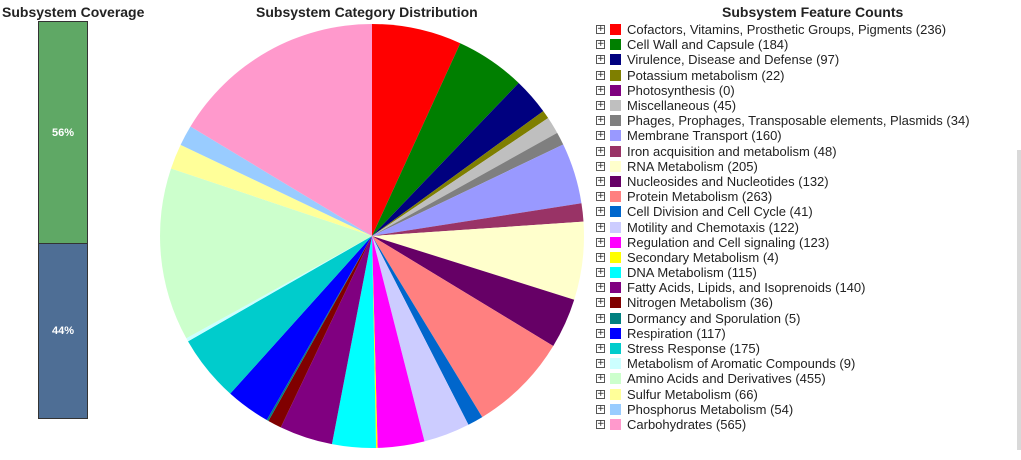  Describe the element at coordinates (783, 394) in the screenshot. I see `legend-item: + Sulfur Metabolism (66)` at that location.